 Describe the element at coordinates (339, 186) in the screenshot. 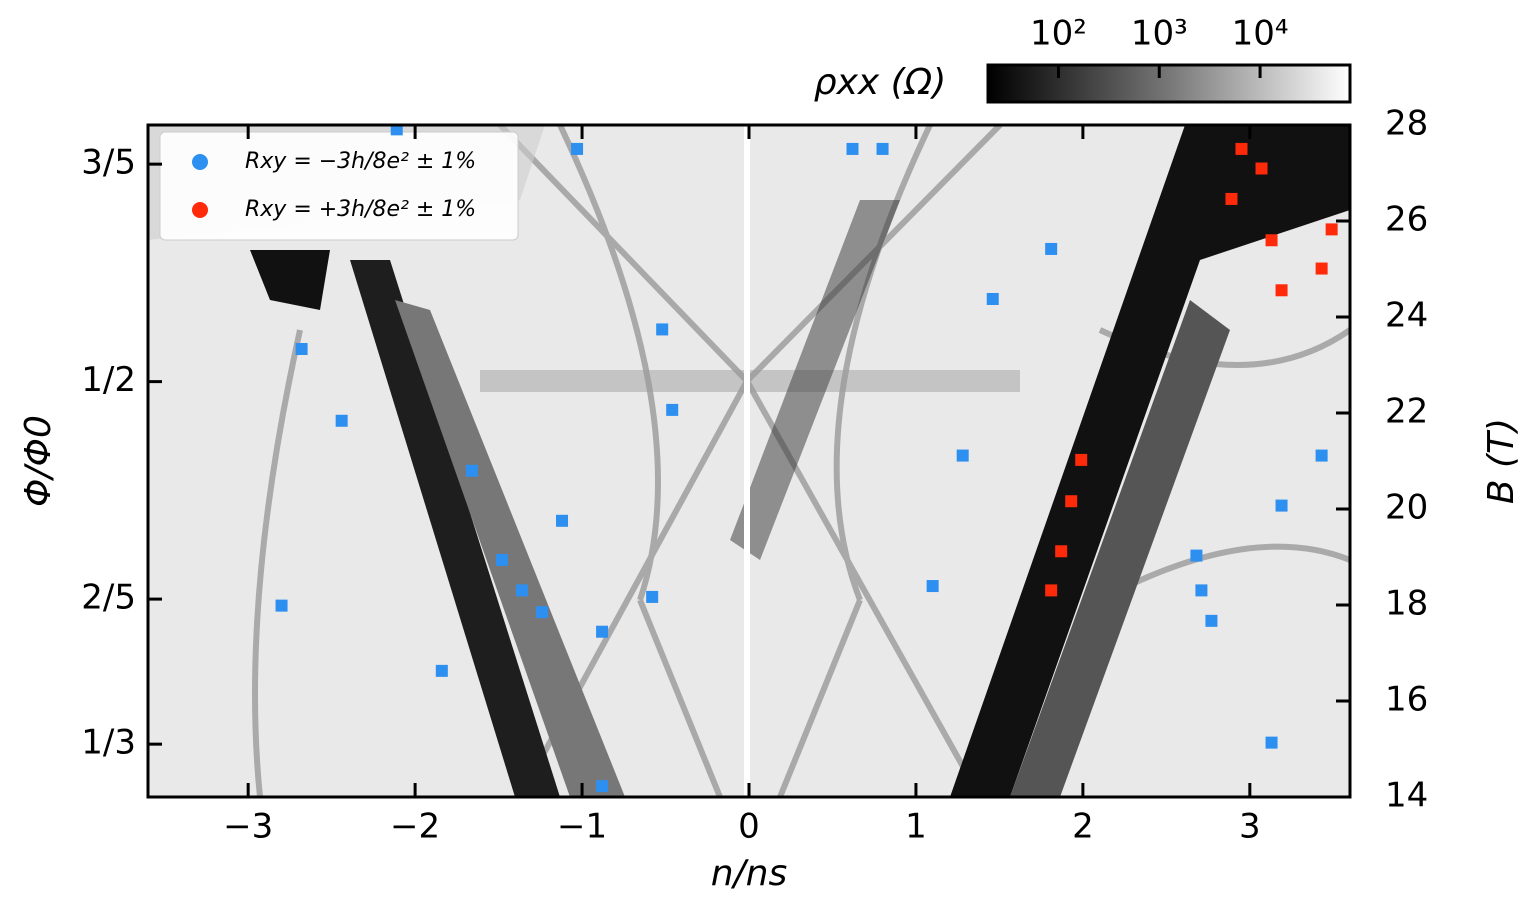

I see `legend` at that location.